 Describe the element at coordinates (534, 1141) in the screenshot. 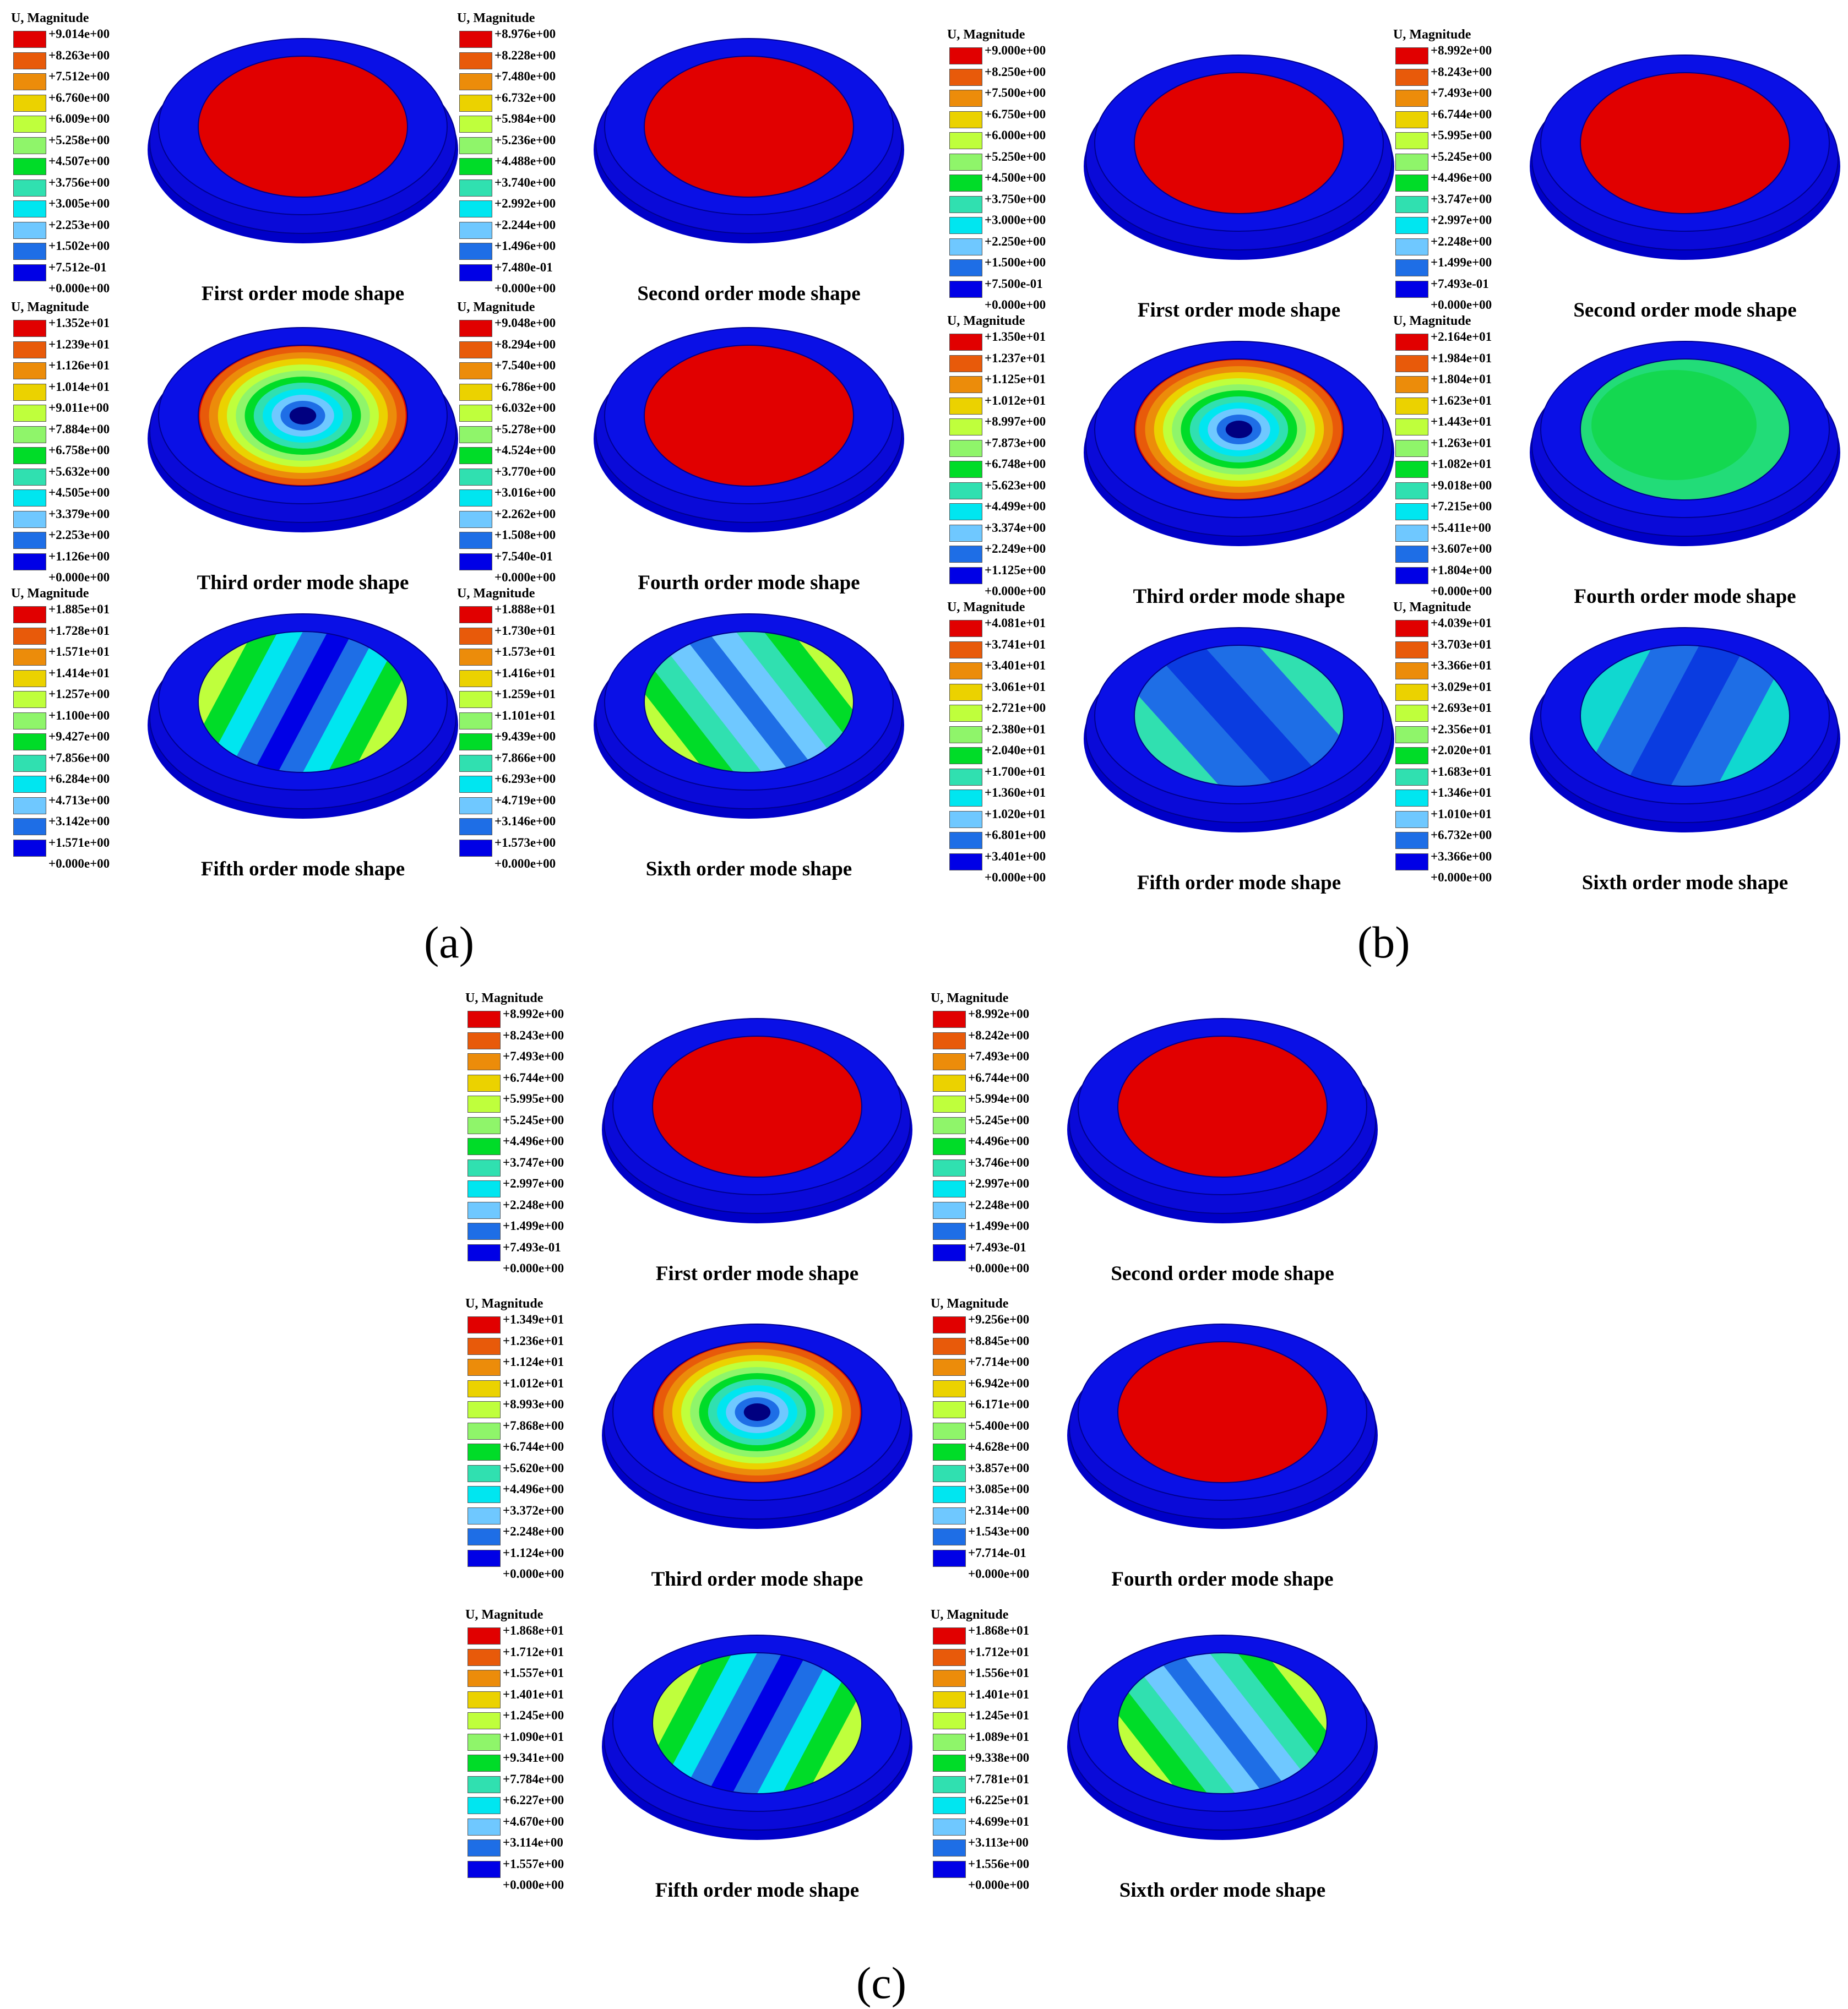

I see `legend-value: +4.496e+00` at that location.